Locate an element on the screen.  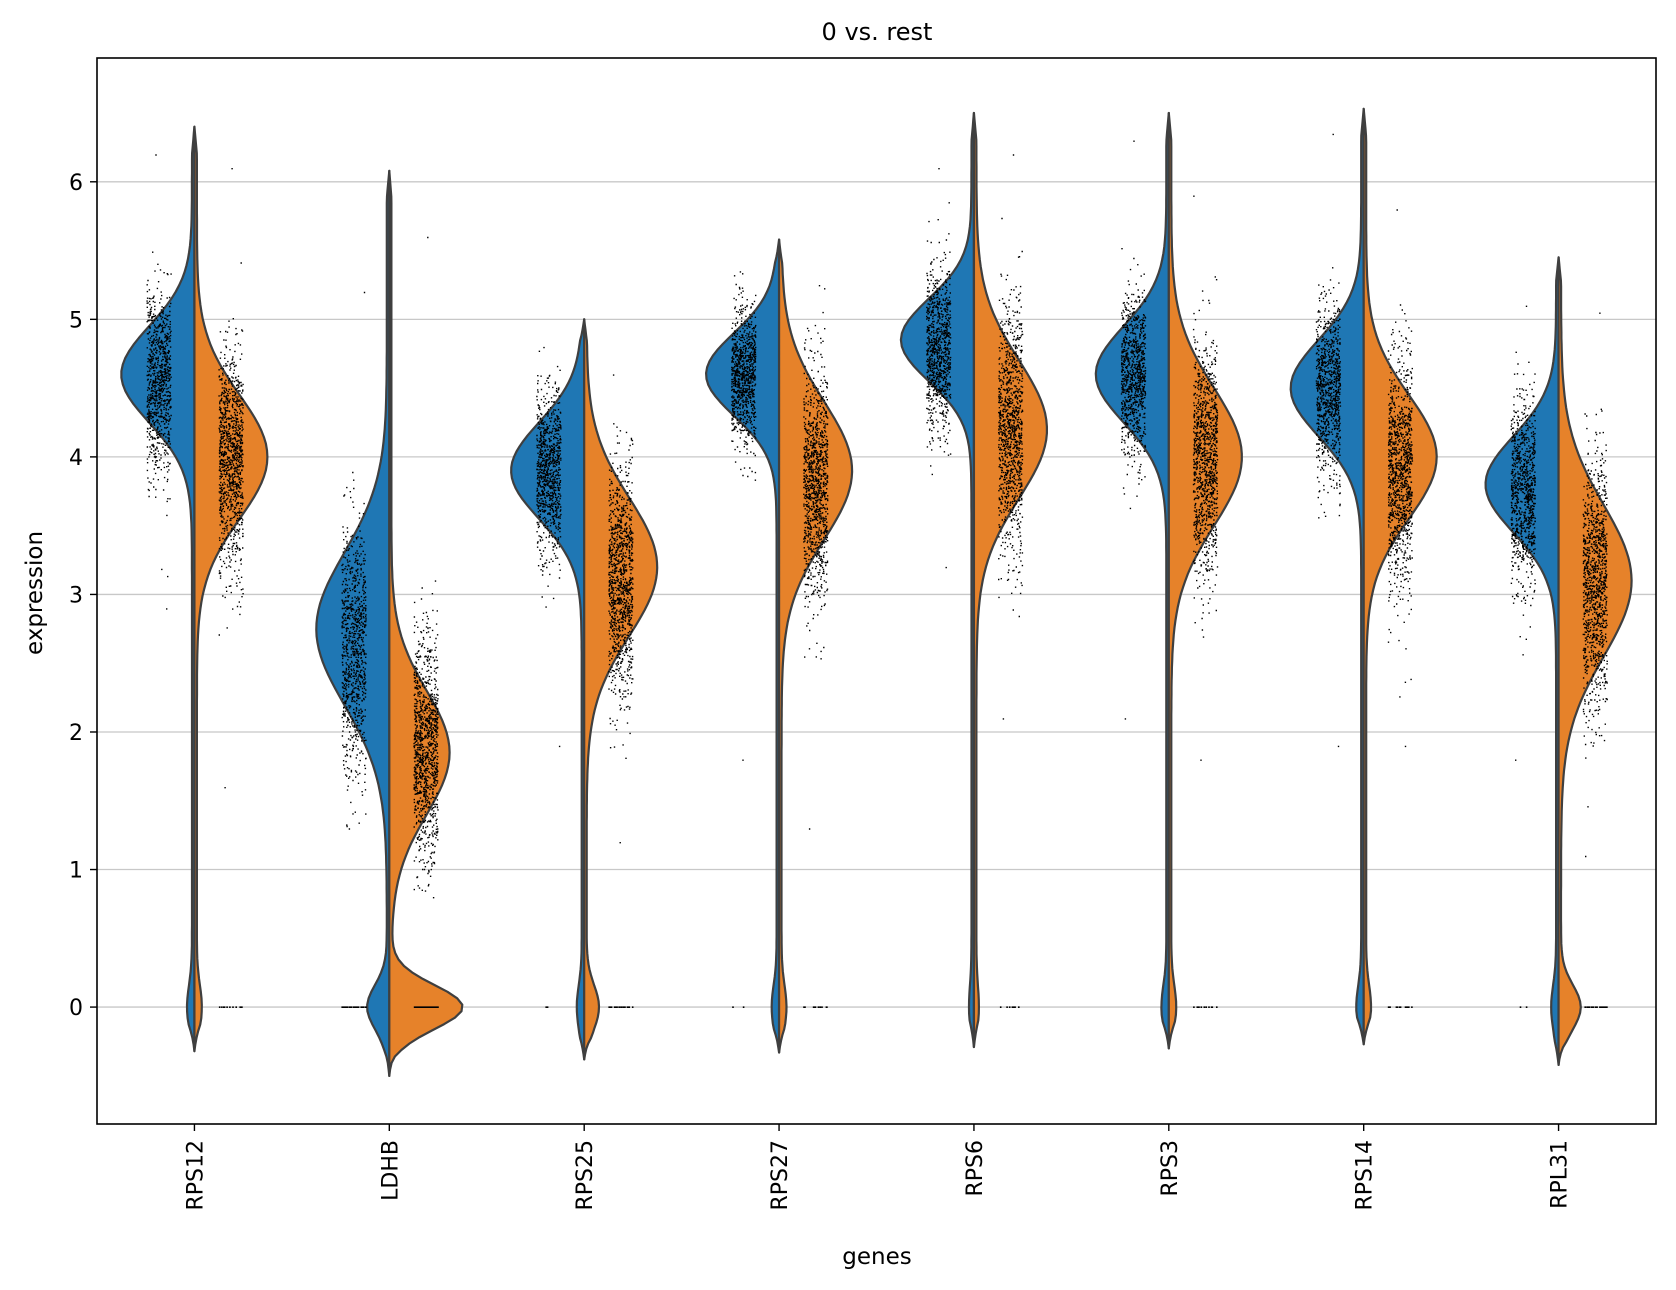
points-rps27 is located at coordinates (780, 639).